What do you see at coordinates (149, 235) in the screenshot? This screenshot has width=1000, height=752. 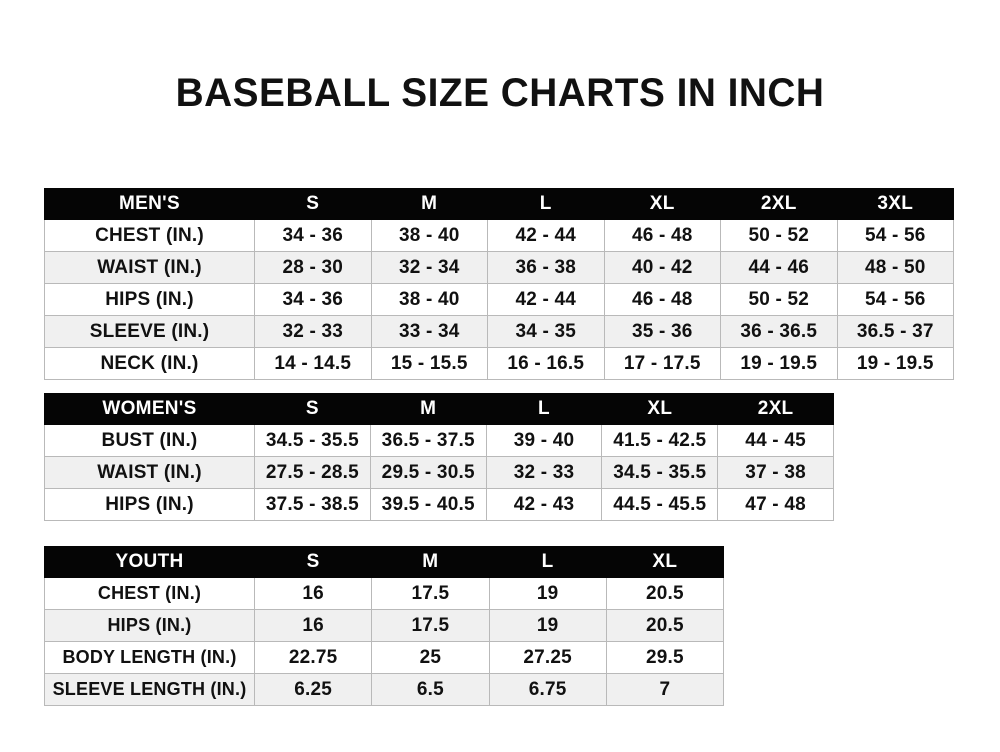 I see `row-label: CHEST (IN.)` at bounding box center [149, 235].